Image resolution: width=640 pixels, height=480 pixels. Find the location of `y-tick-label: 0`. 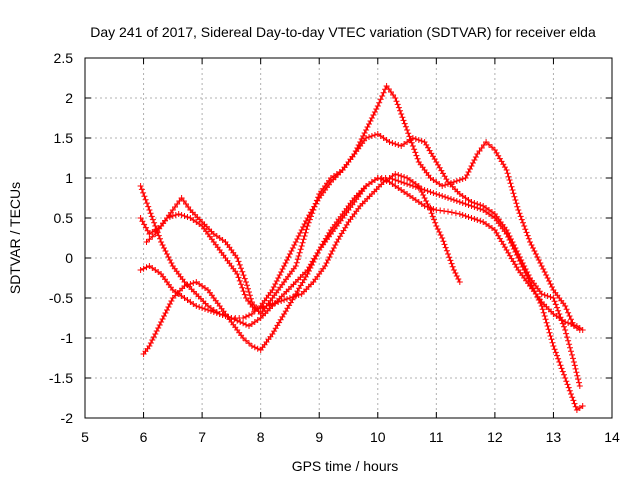

y-tick-label: 0 is located at coordinates (69, 258).